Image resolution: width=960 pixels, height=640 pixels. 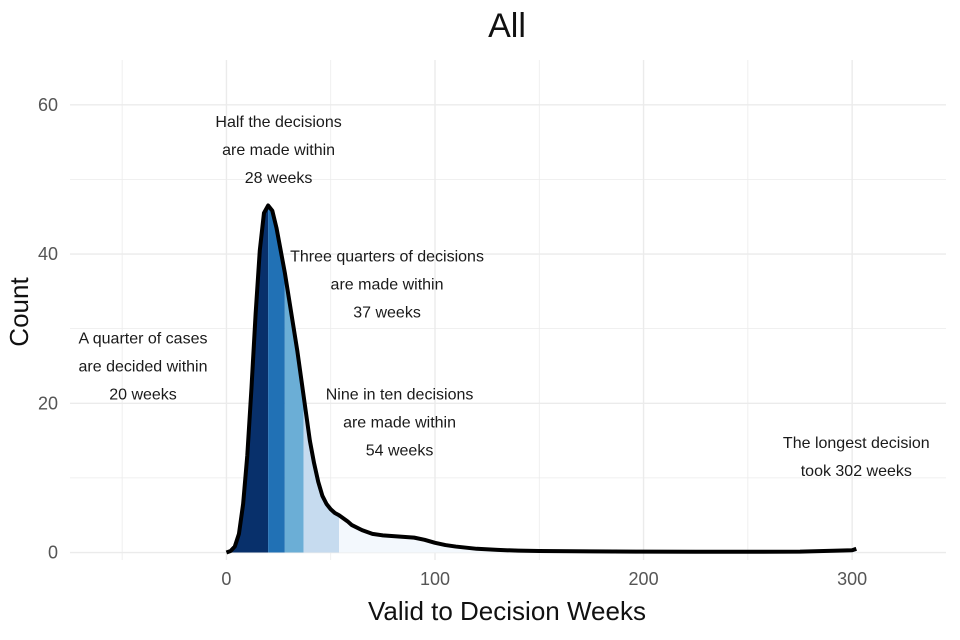 I want to click on annotation-line: The longest decision, so click(x=856, y=443).